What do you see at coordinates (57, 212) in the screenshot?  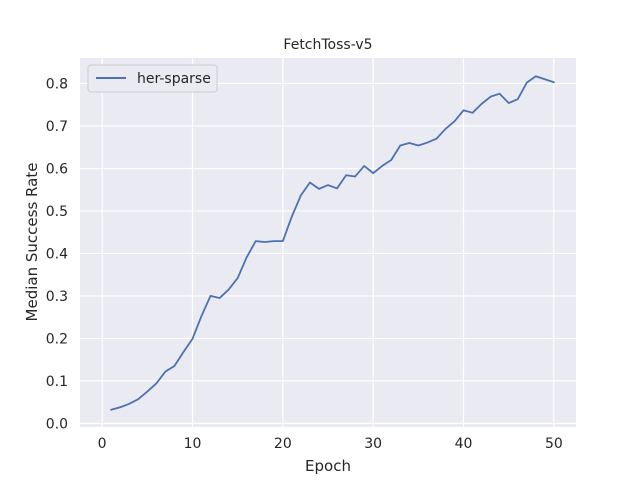 I see `y-tick-label: 0.5` at bounding box center [57, 212].